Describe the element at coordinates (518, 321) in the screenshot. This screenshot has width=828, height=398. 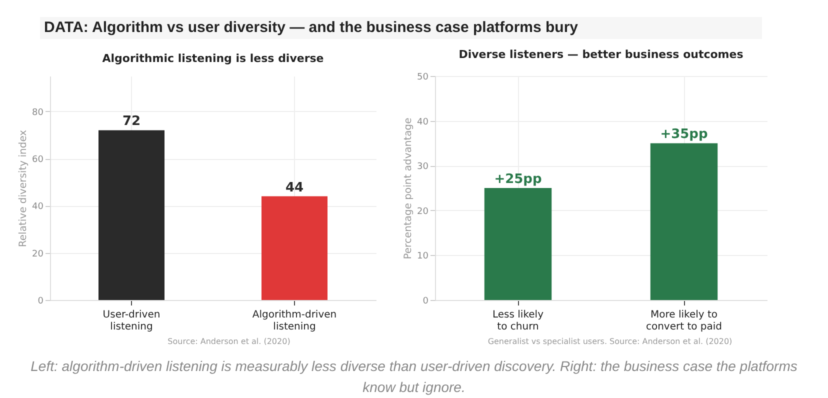
I see `x-tick-label: Less likely to churn` at that location.